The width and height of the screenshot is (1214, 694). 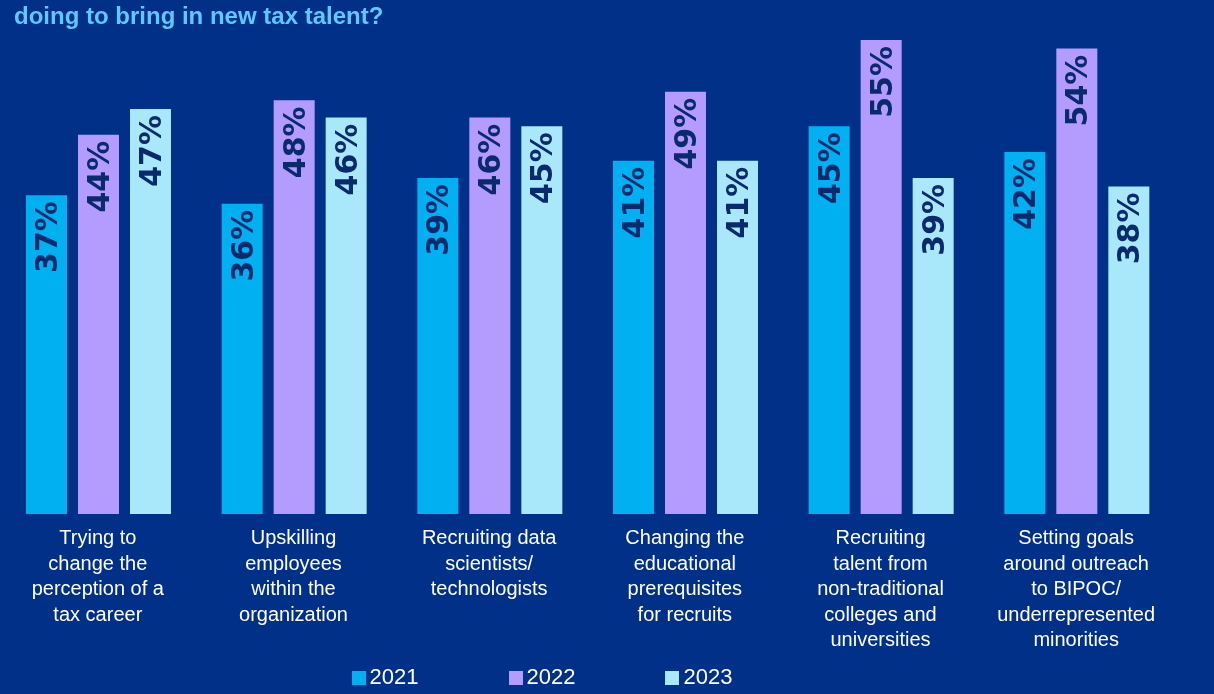 What do you see at coordinates (98, 575) in the screenshot?
I see `x-tick-label: Trying to change the perception of a tax career` at bounding box center [98, 575].